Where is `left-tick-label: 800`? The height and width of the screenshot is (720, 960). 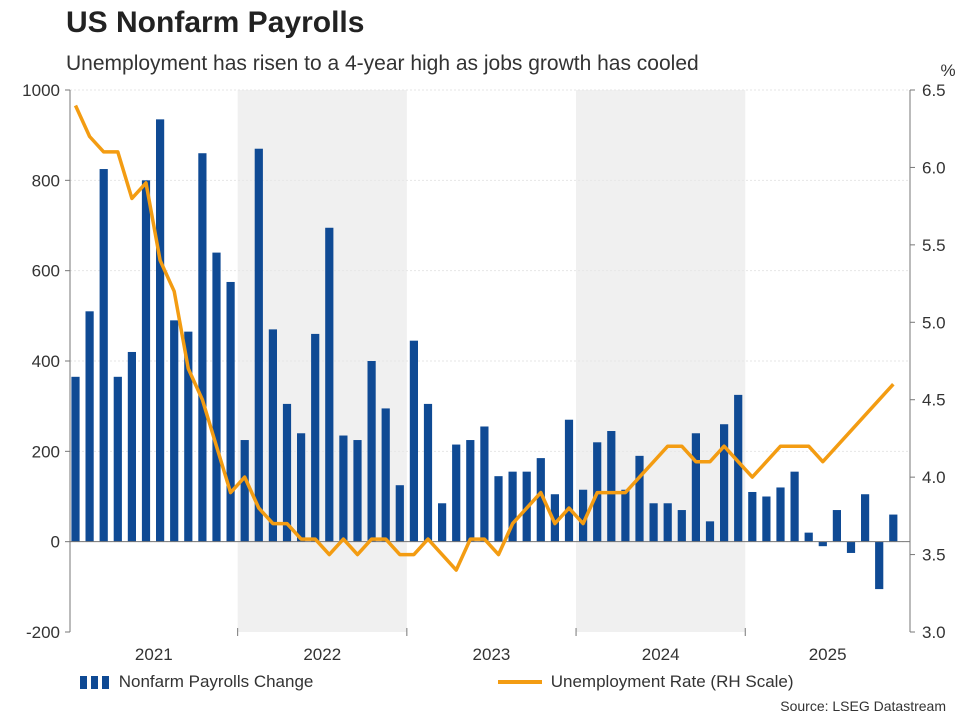
left-tick-label: 800 is located at coordinates (46, 180).